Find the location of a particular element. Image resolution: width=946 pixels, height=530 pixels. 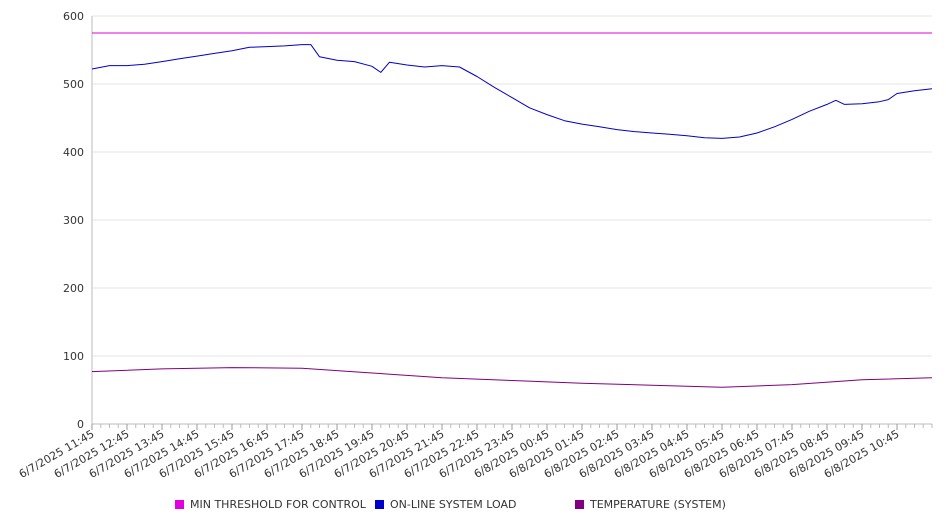

legend-item-system-load: ON-LINE SYSTEM LOAD is located at coordinates (445, 504).